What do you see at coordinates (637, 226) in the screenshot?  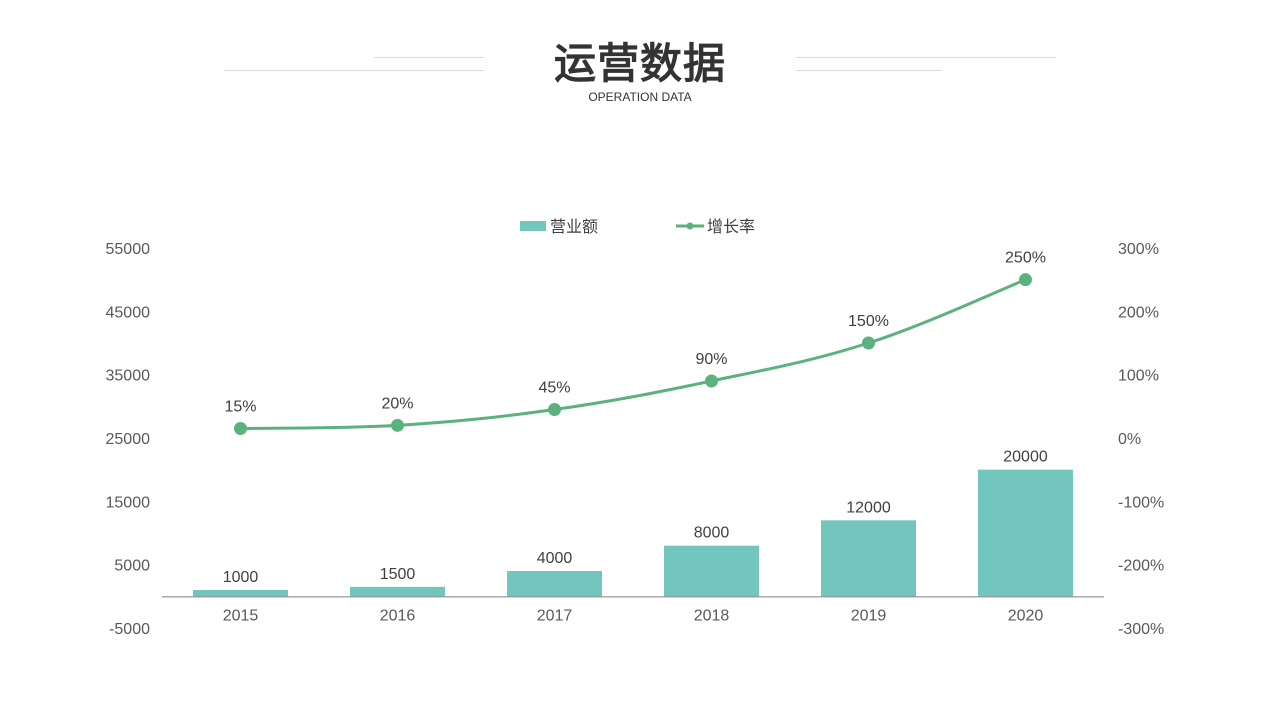 I see `chart-legend: 营业额 增长率` at bounding box center [637, 226].